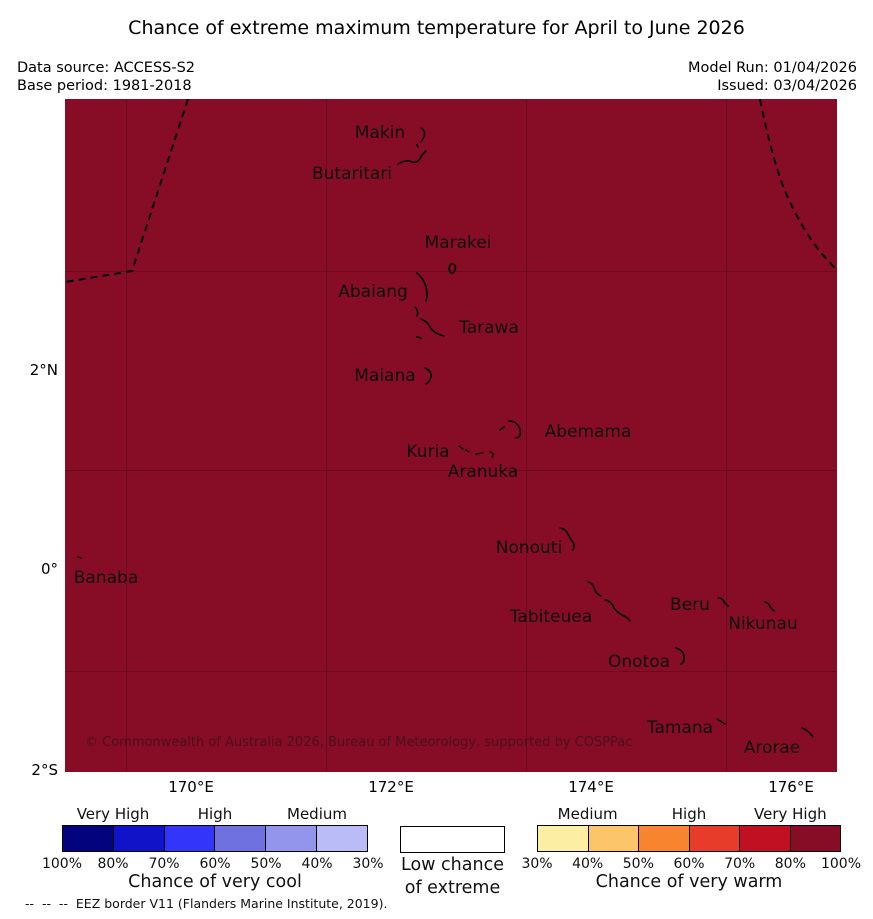  Describe the element at coordinates (458, 243) in the screenshot. I see `island-label-marakei: Marakei` at that location.